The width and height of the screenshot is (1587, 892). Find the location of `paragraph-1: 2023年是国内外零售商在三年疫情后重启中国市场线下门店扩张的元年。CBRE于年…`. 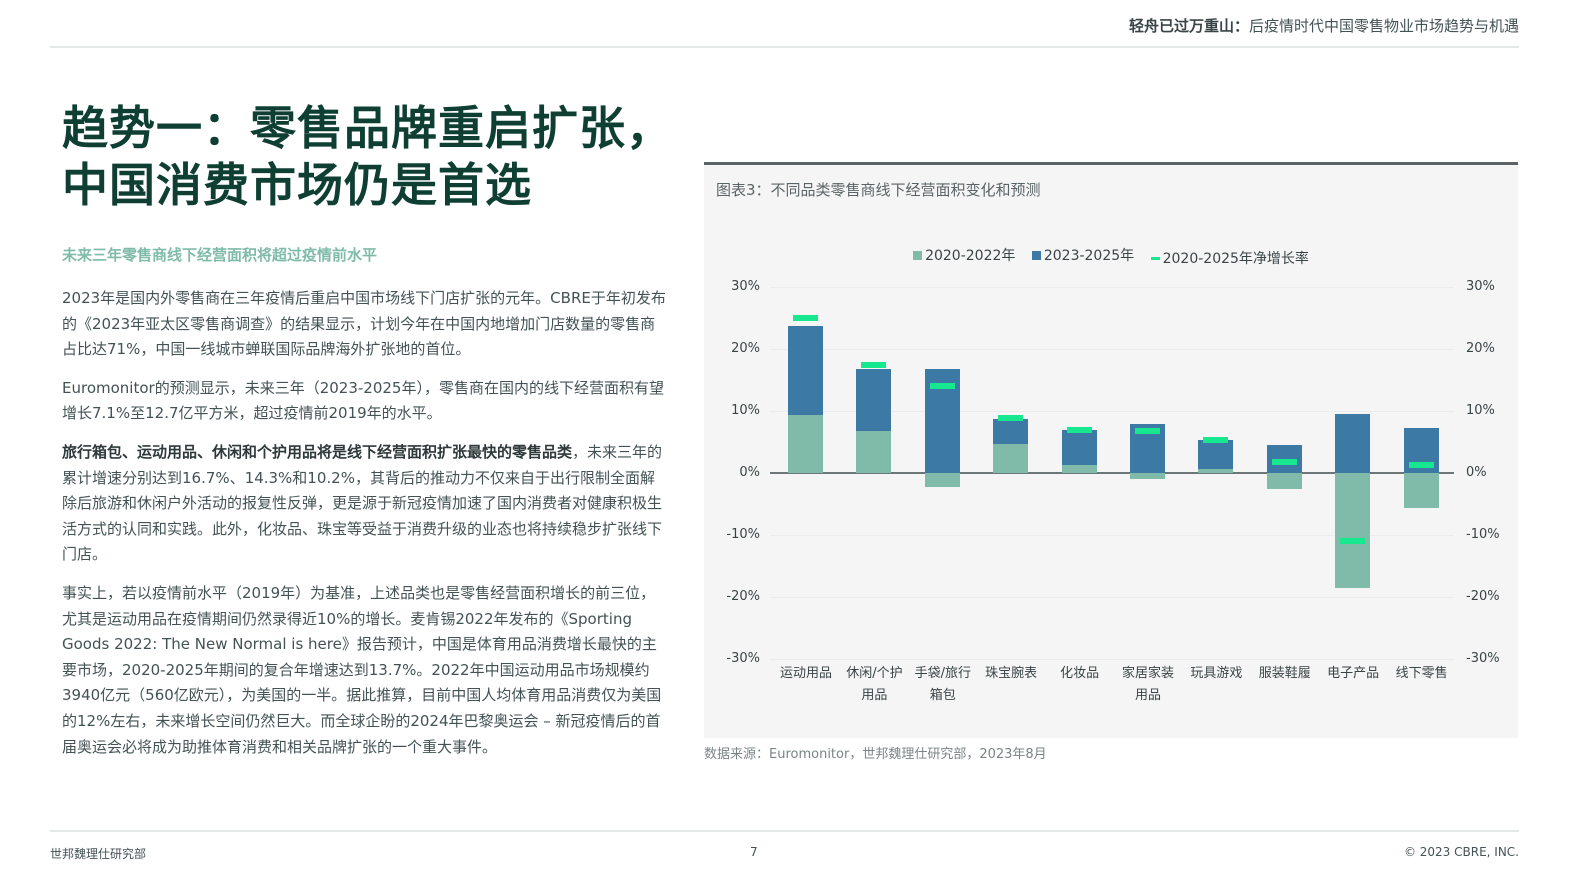

paragraph-1: 2023年是国内外零售商在三年疫情后重启中国市场线下门店扩张的元年。CBRE于年… is located at coordinates (364, 324).